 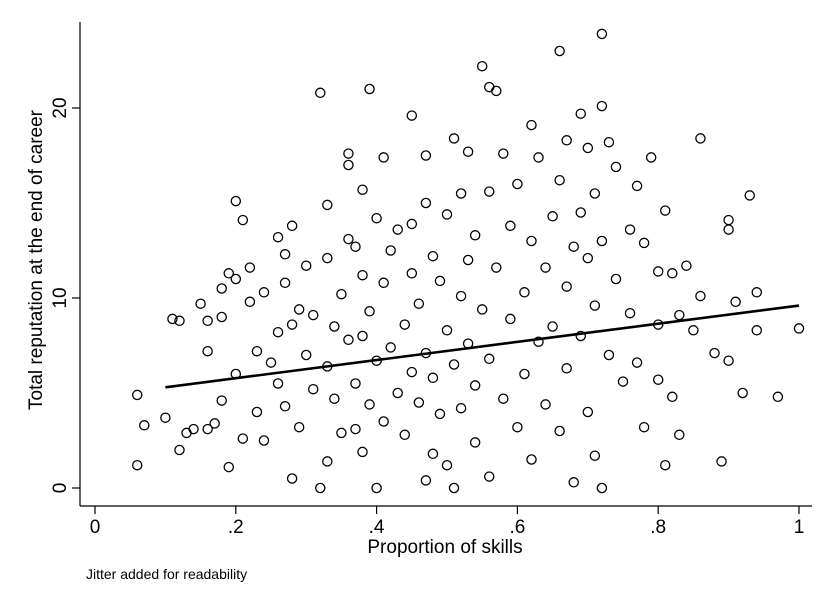 I want to click on fit-line-group, so click(x=482, y=346).